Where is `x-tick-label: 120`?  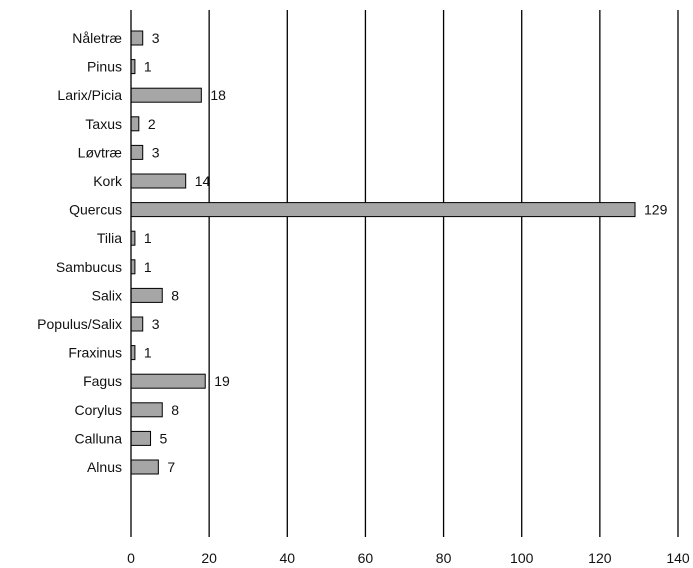 x-tick-label: 120 is located at coordinates (600, 558).